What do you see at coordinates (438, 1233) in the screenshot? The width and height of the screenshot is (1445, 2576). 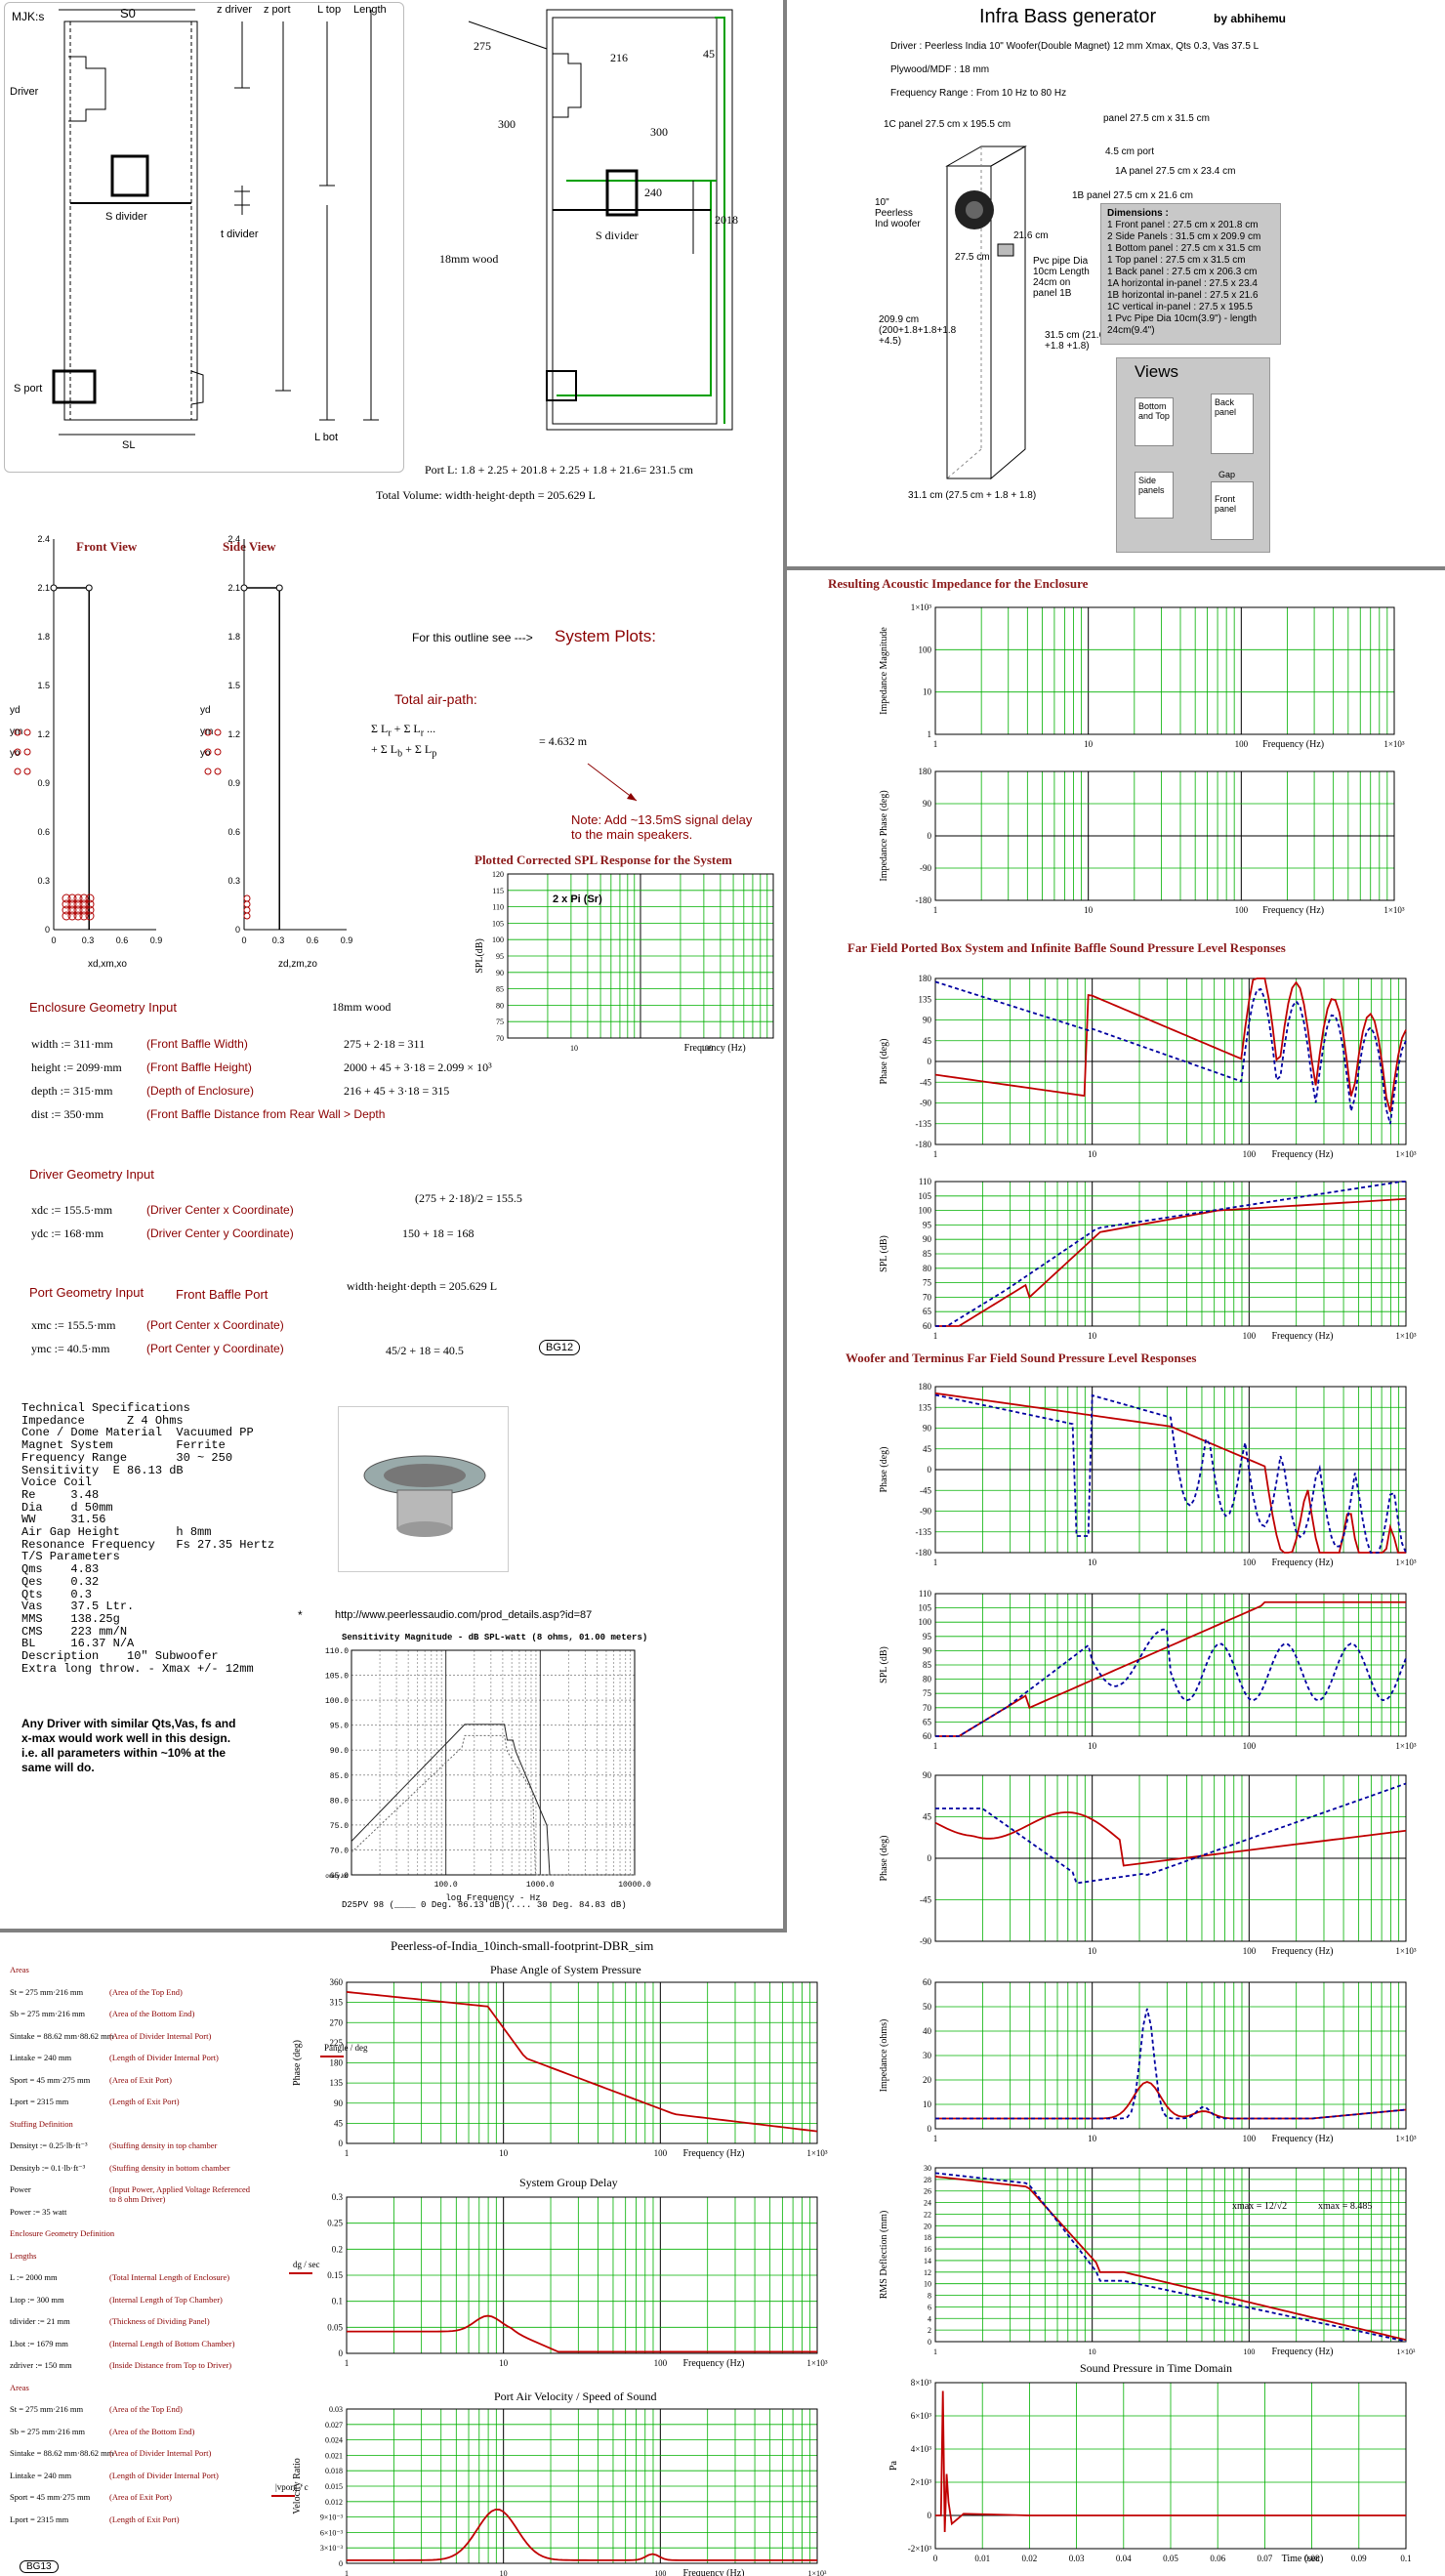 I see `drv-f2: 150 + 18 = 168` at bounding box center [438, 1233].